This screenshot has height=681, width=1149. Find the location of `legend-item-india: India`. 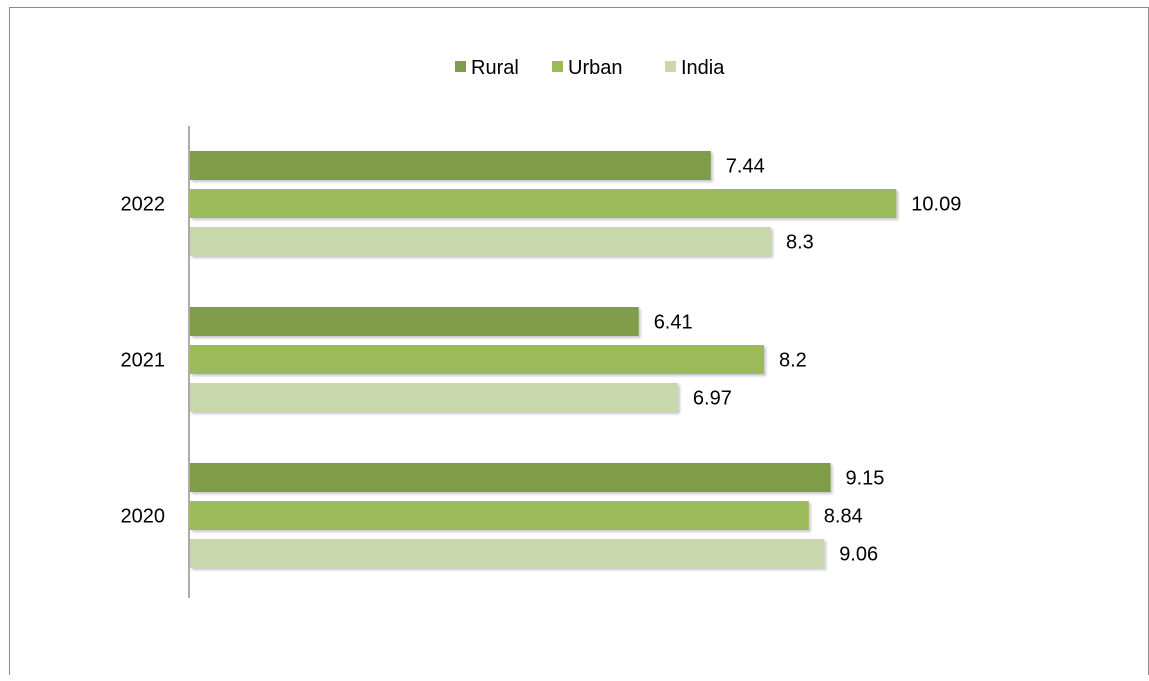

legend-item-india: India is located at coordinates (695, 68).